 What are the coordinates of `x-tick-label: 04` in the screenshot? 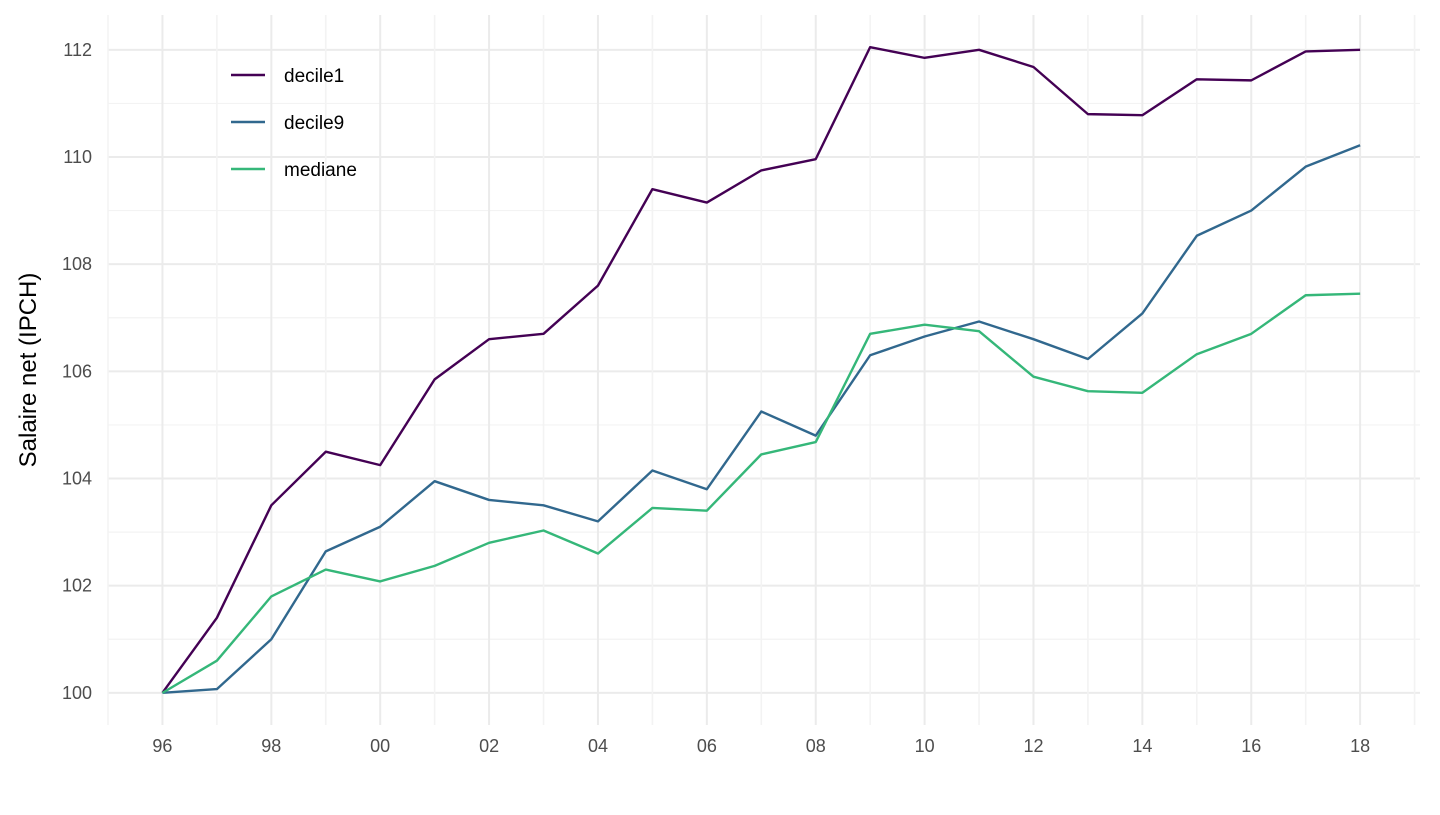 It's located at (598, 746).